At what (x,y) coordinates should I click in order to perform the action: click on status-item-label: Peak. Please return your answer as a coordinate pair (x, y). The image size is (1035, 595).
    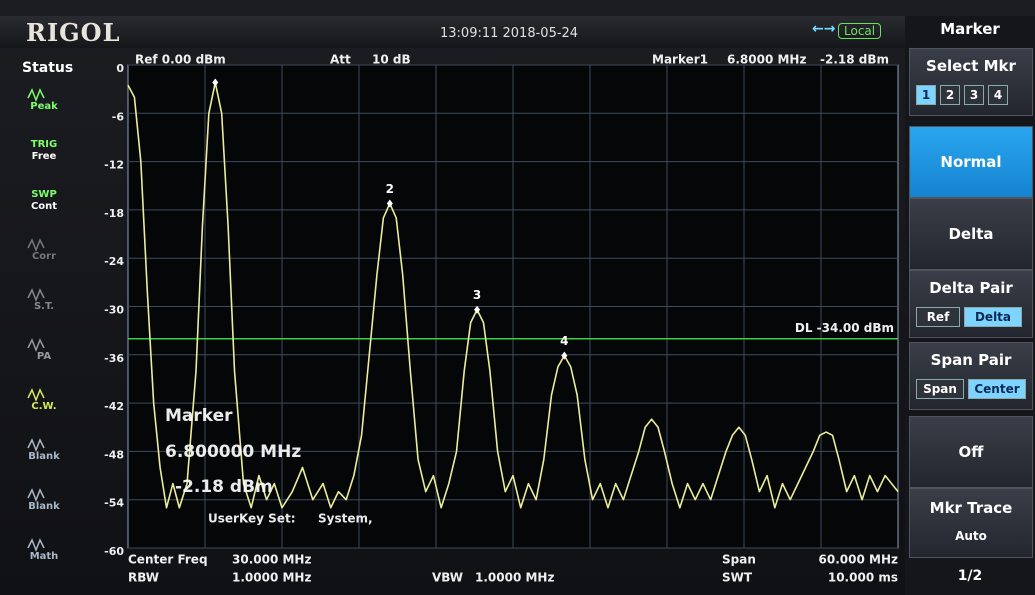
    Looking at the image, I should click on (44, 106).